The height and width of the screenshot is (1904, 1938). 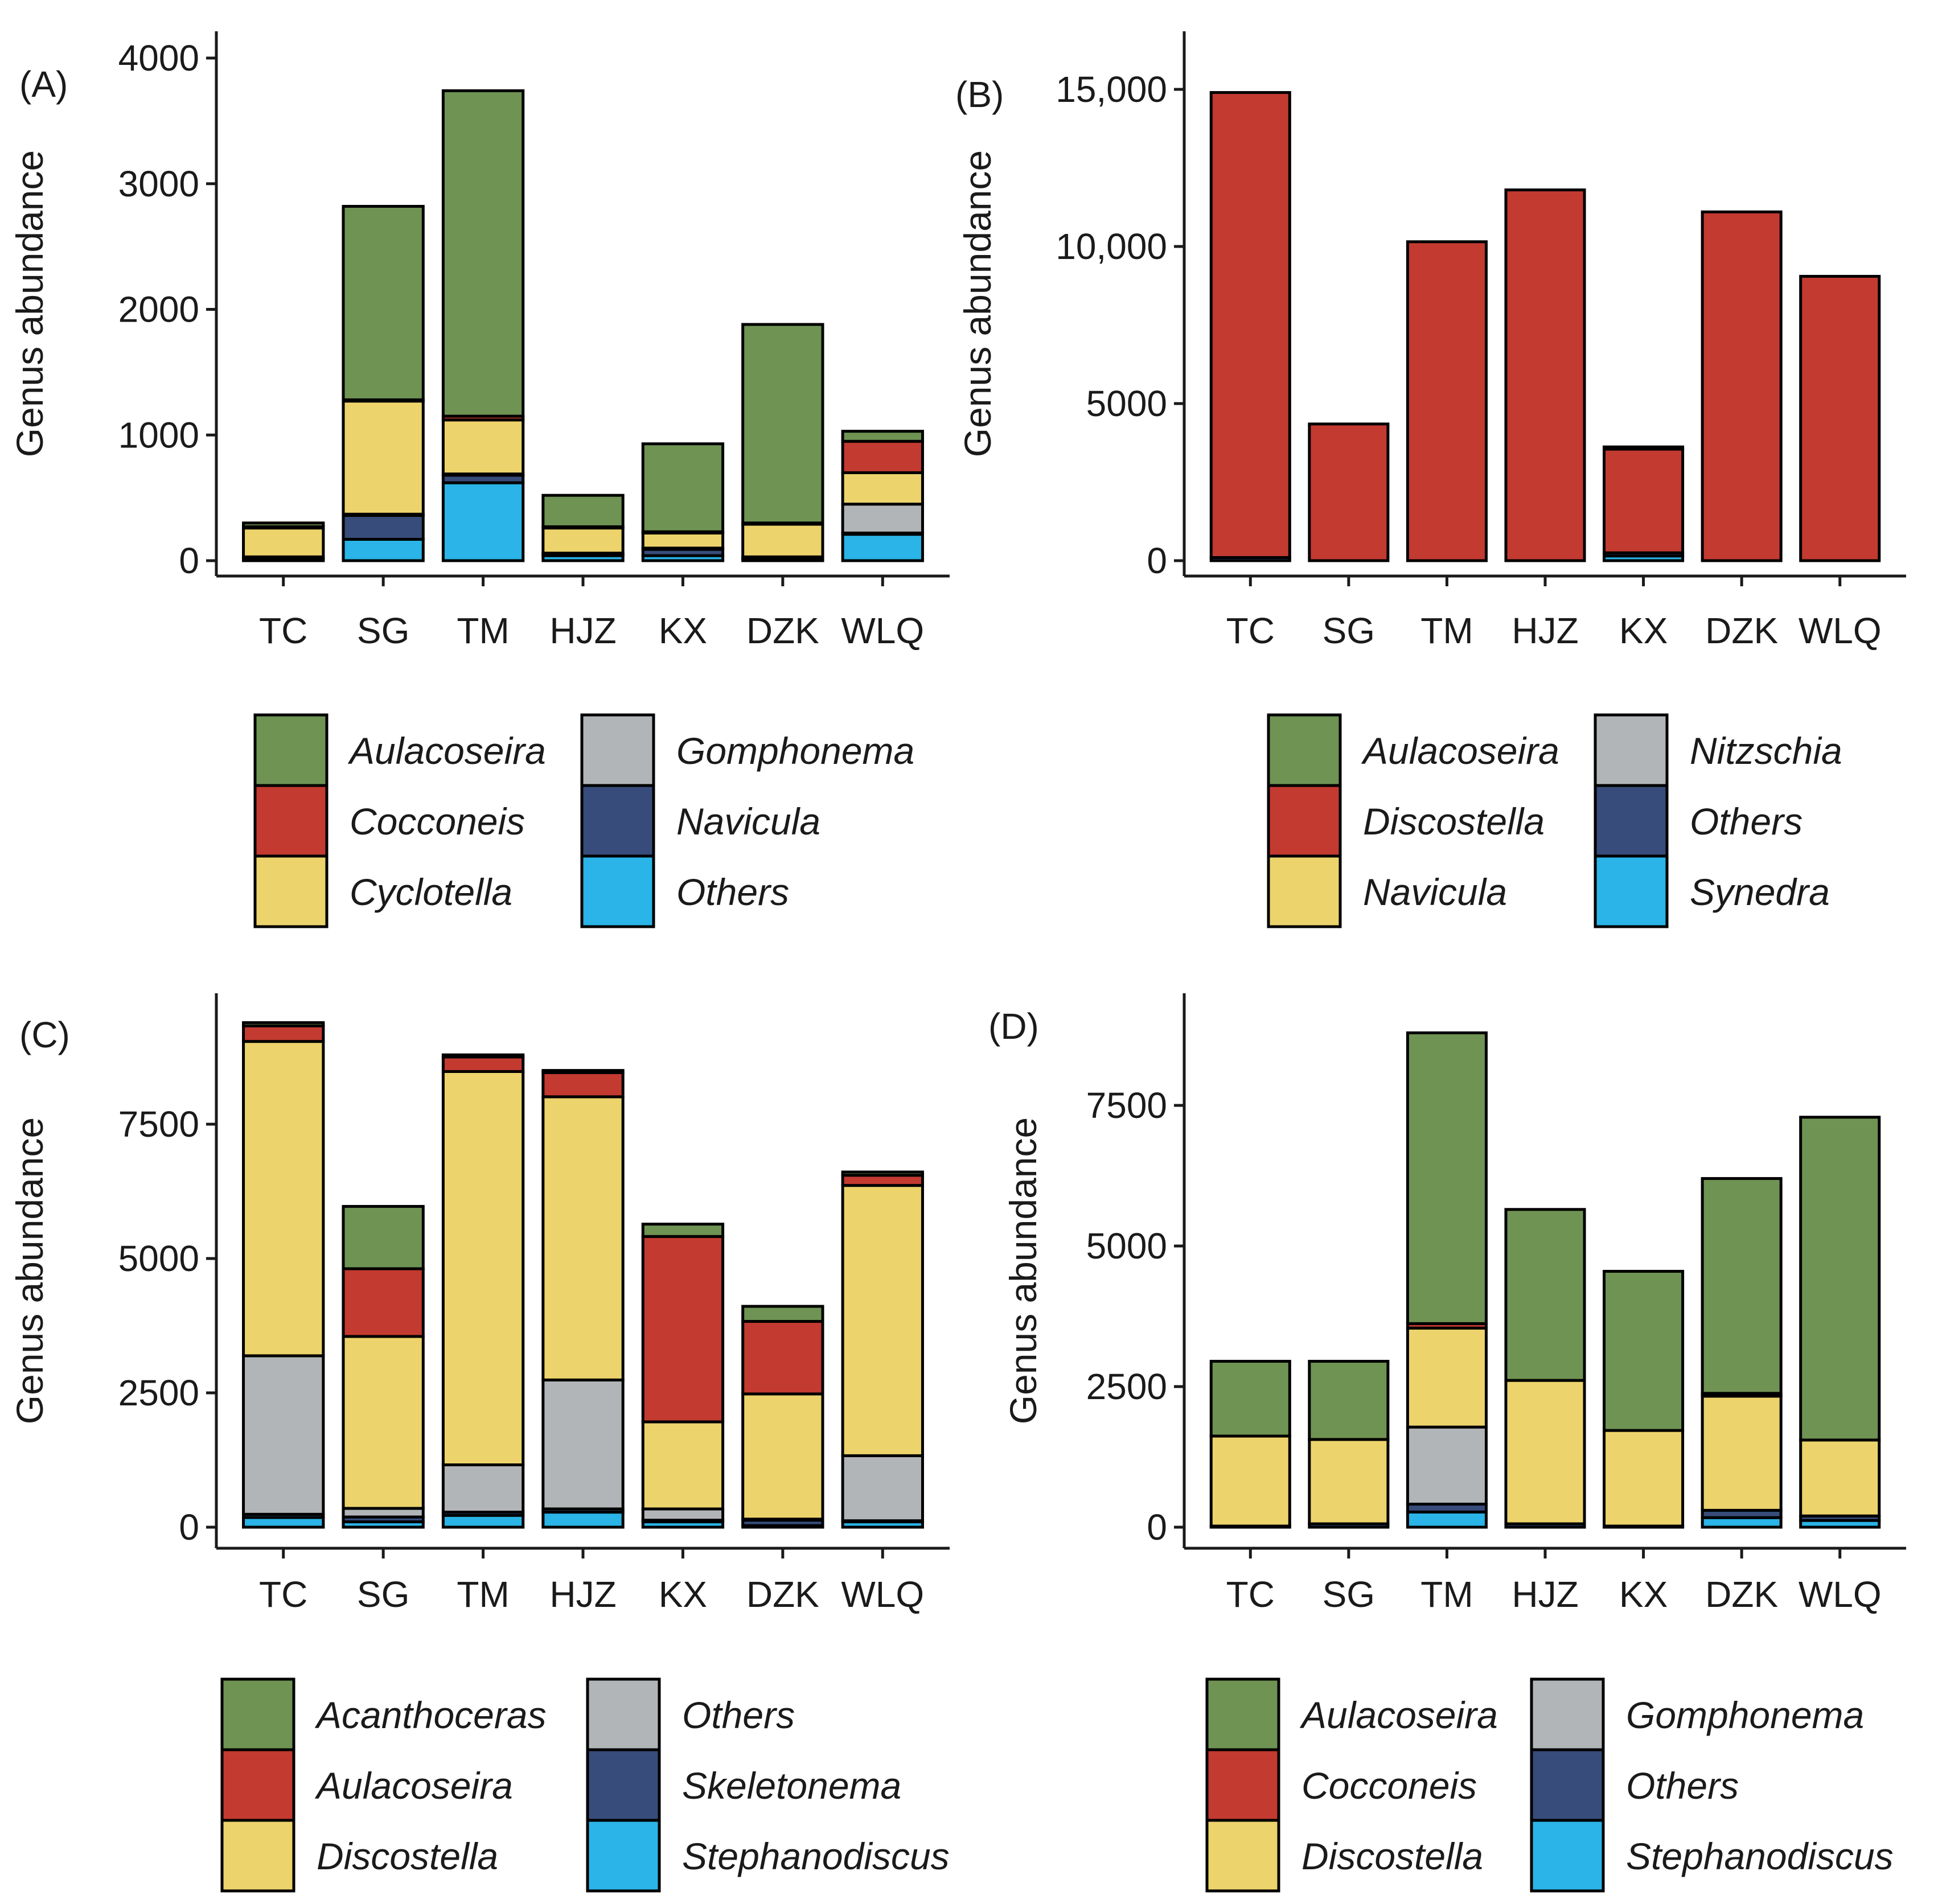 What do you see at coordinates (882, 488) in the screenshot?
I see `bar-segment-wlq-cyclotella` at bounding box center [882, 488].